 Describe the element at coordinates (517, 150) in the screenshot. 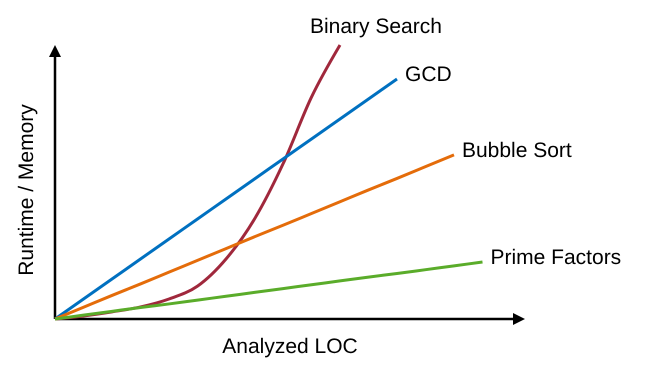

I see `series-label: Bubble Sort` at that location.